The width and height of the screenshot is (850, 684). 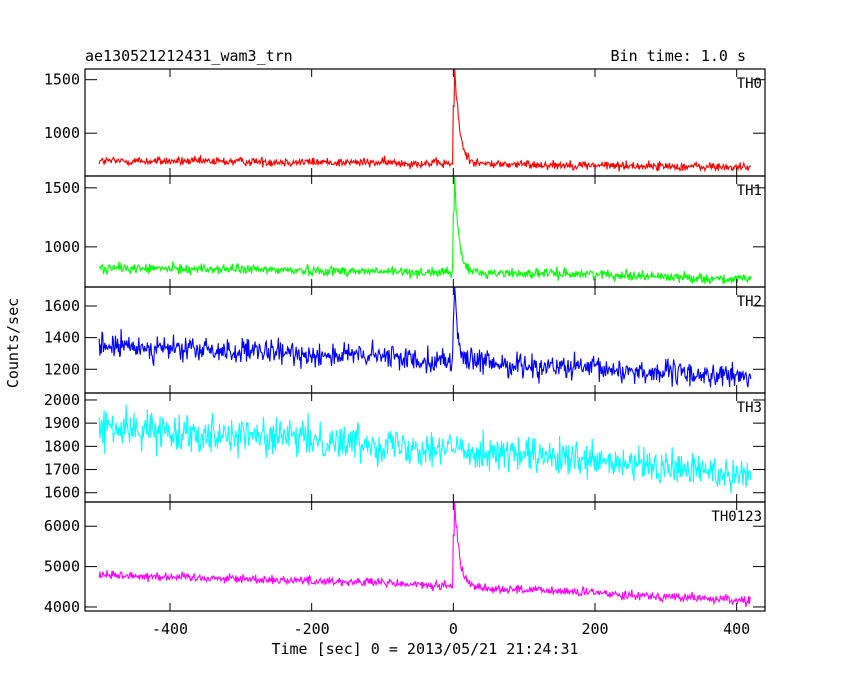 I want to click on y-tick-label-th3-1600: 1600, so click(x=62, y=493).